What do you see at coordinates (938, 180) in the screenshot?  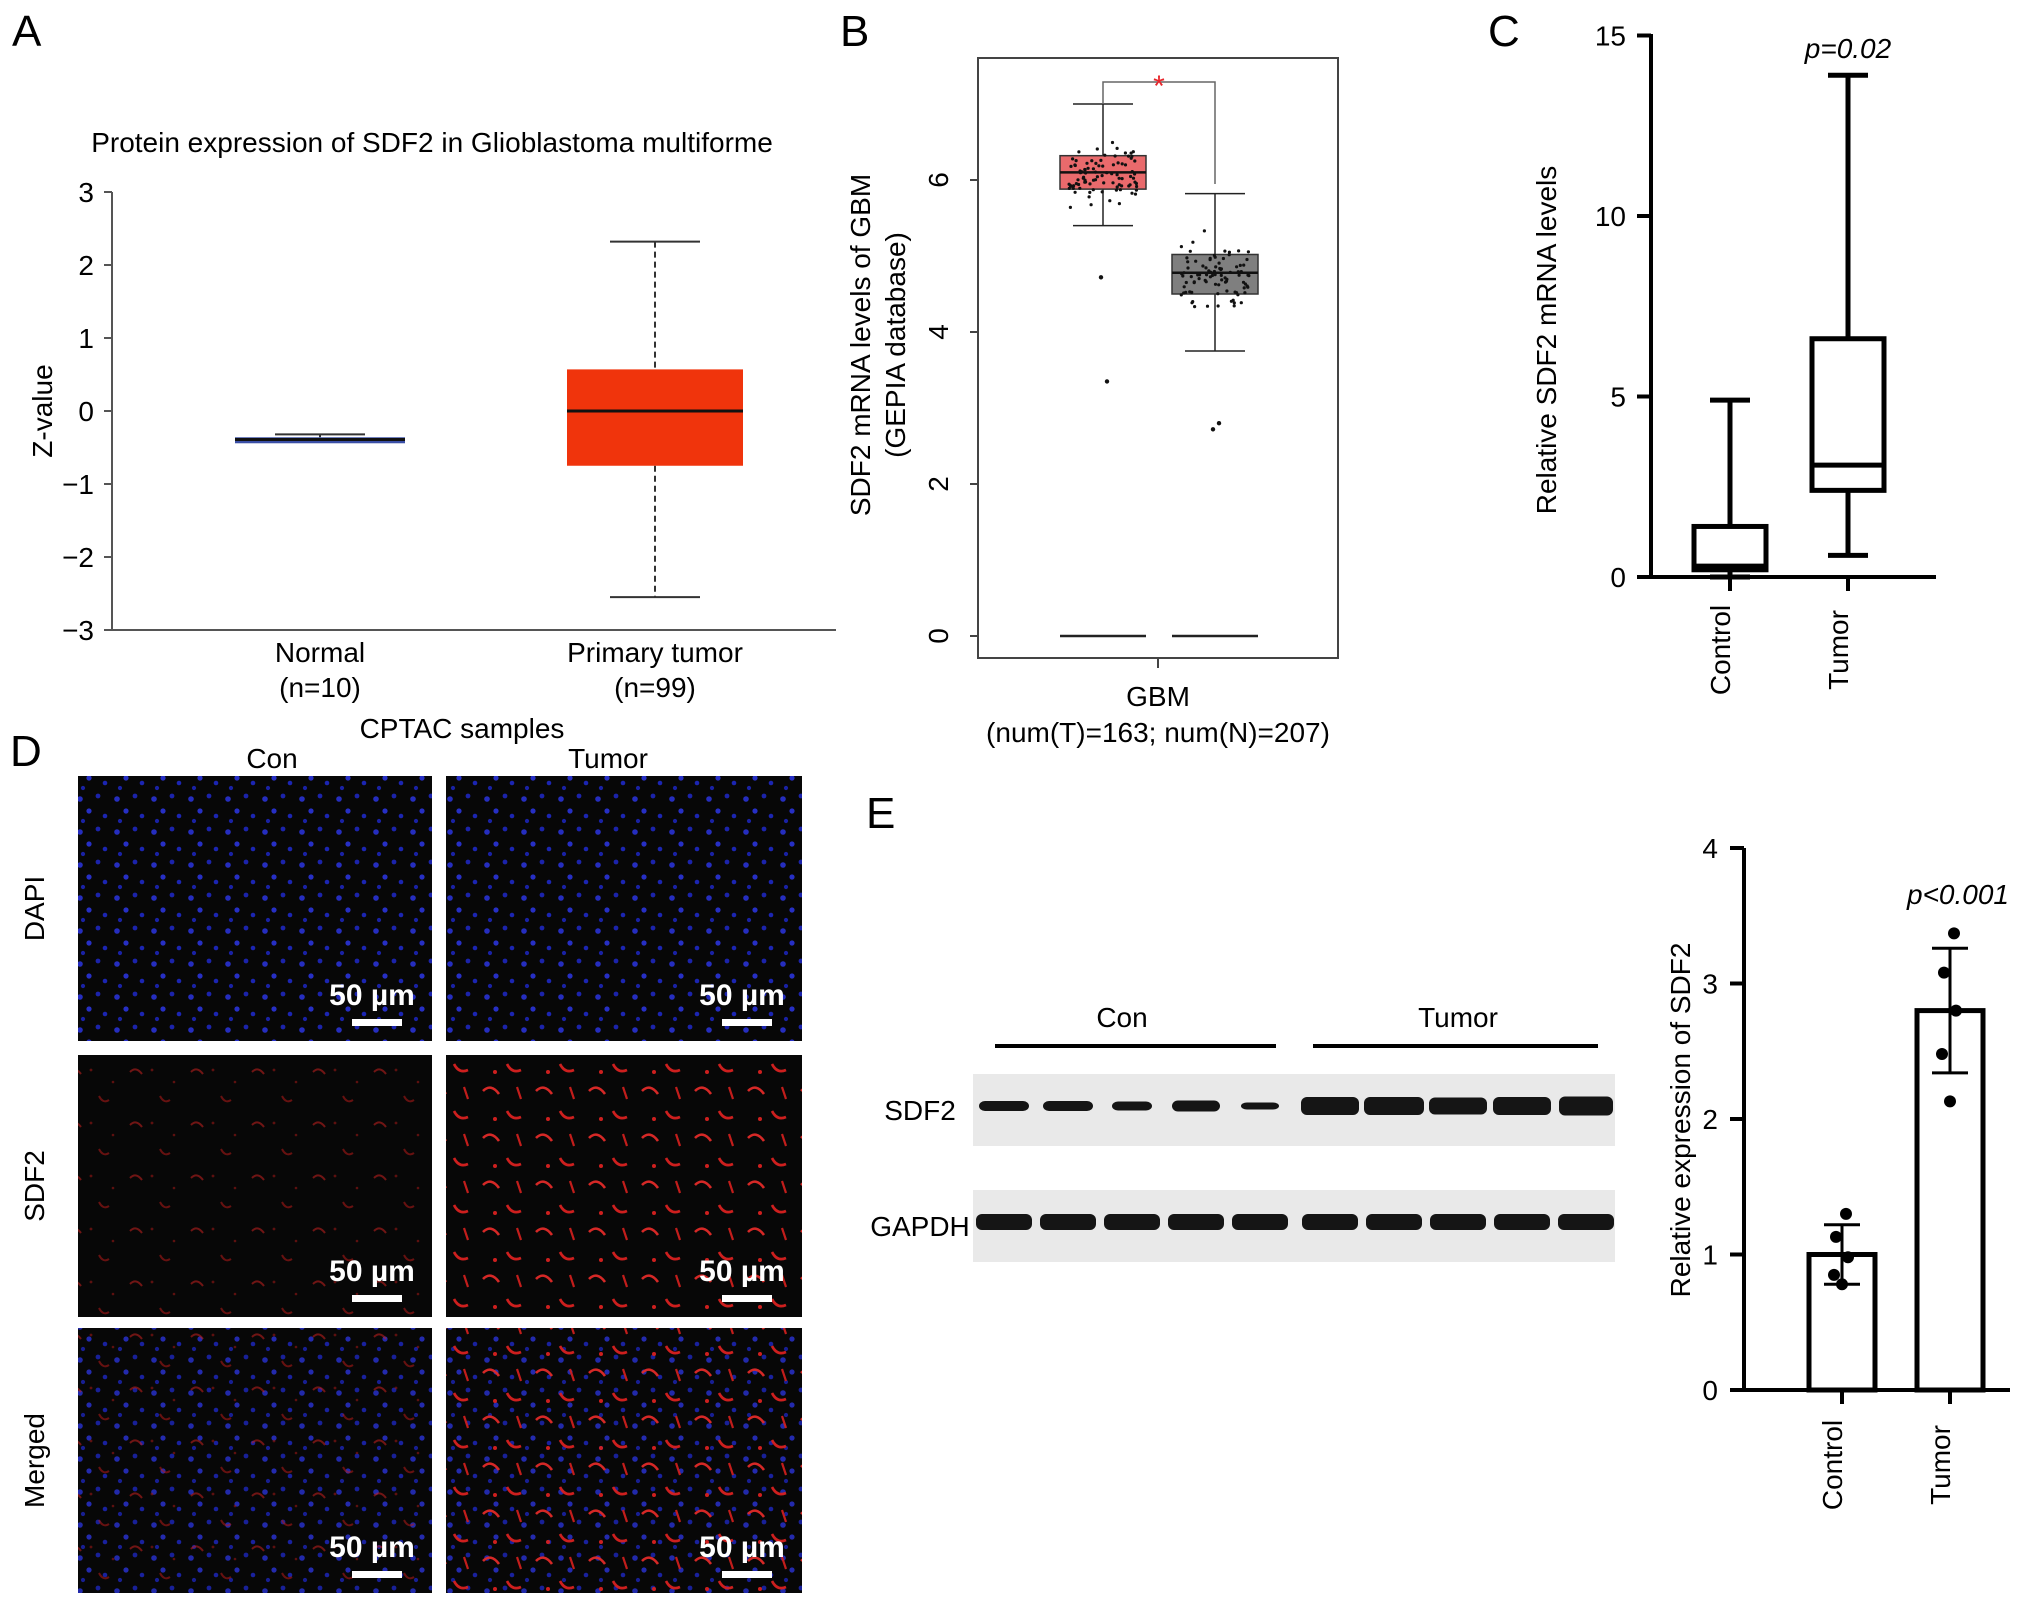 I see `y-tick-label: 6` at bounding box center [938, 180].